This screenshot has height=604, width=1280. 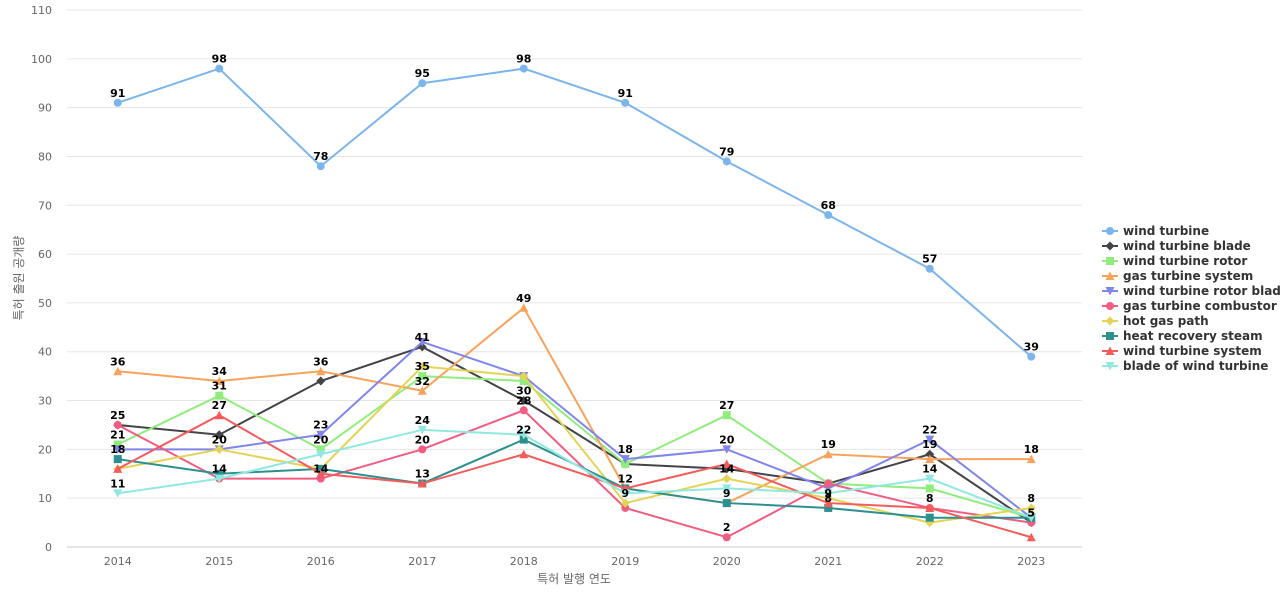 I want to click on legend-label: blade of wind turbine, so click(x=1195, y=366).